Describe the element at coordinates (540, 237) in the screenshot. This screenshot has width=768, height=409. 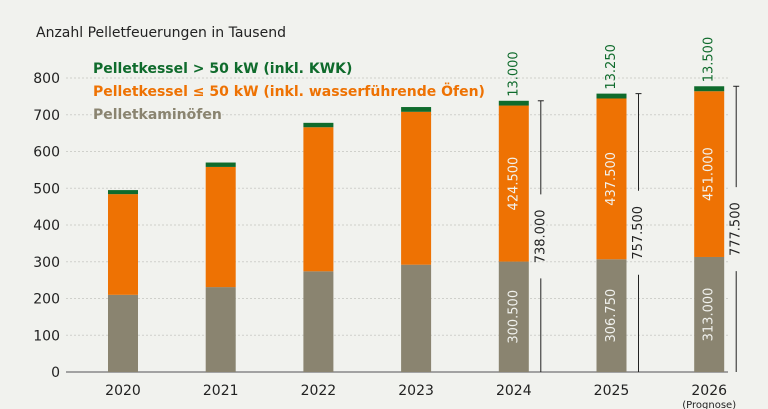
I see `total-label: 738.000` at that location.